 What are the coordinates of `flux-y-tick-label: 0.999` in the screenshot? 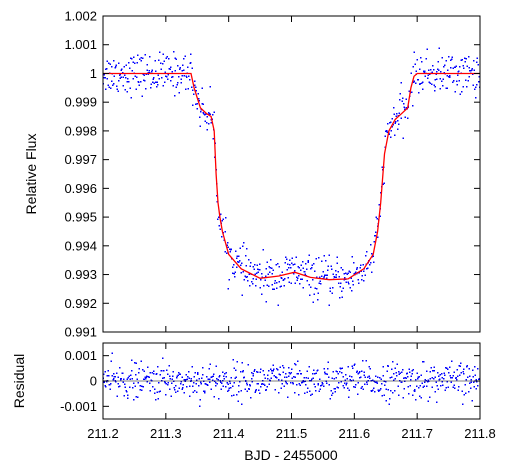 It's located at (80, 102).